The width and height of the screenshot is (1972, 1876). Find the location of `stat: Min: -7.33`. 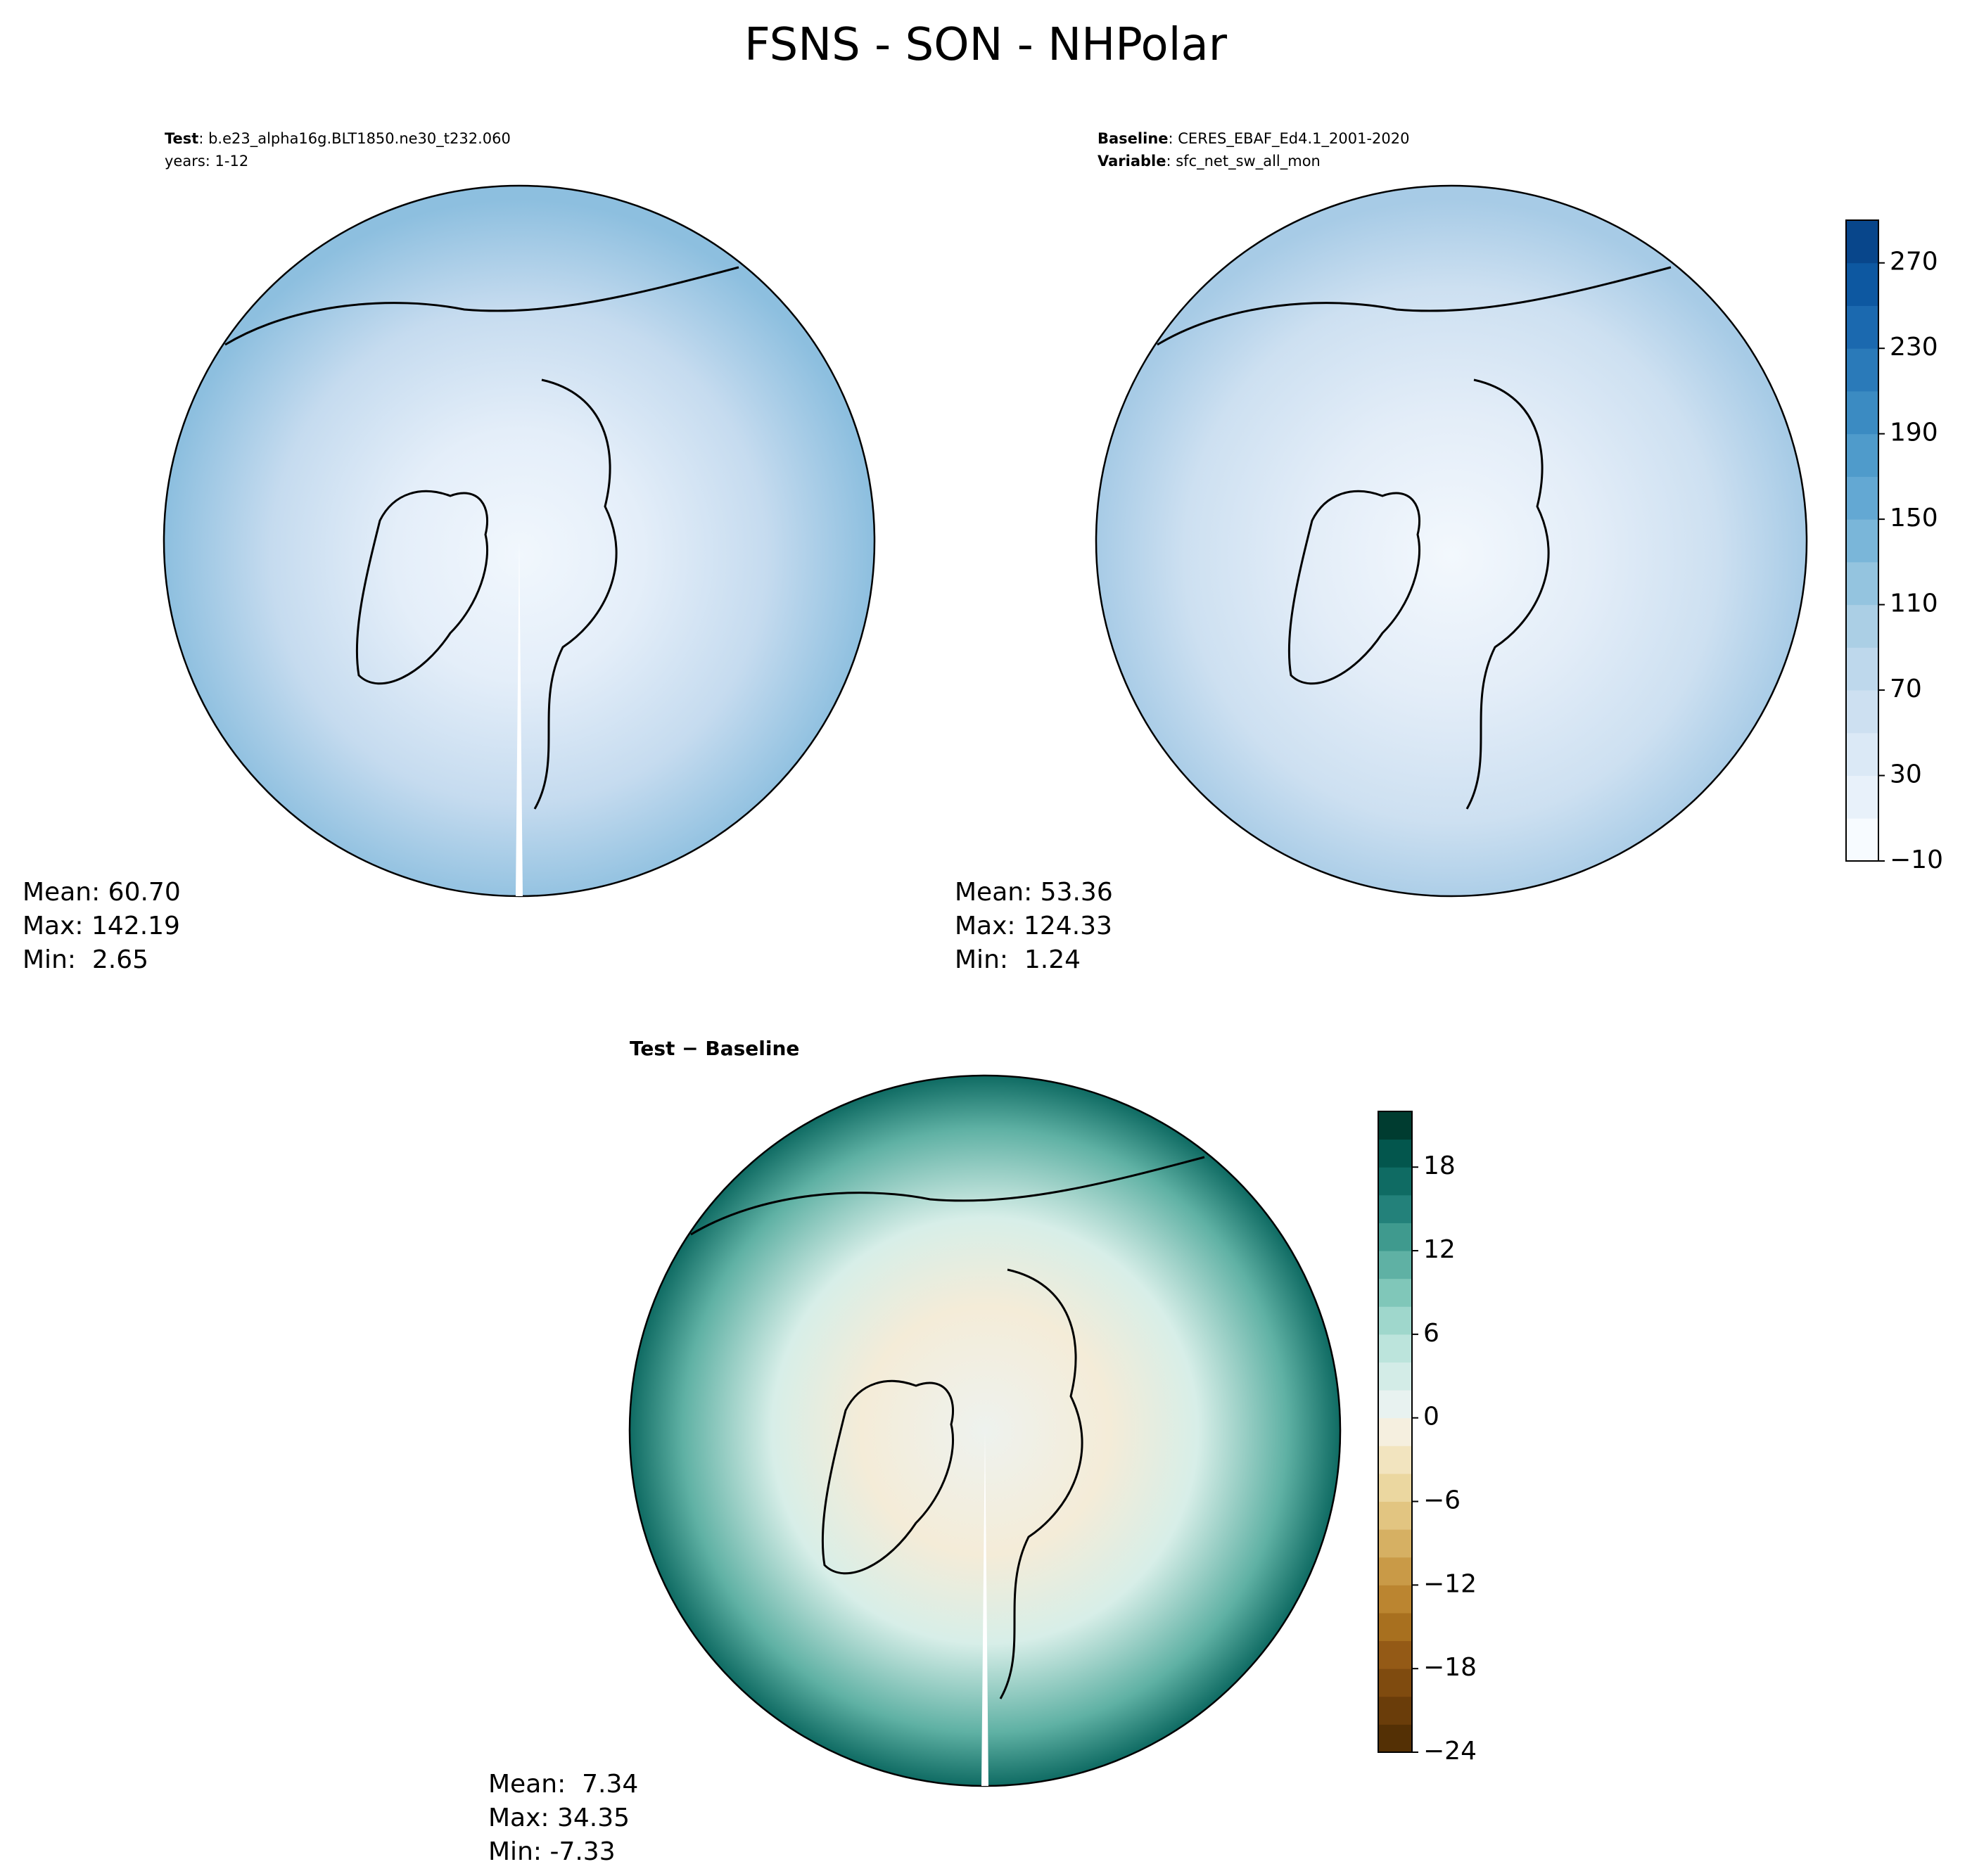

stat: Min: -7.33 is located at coordinates (552, 1851).